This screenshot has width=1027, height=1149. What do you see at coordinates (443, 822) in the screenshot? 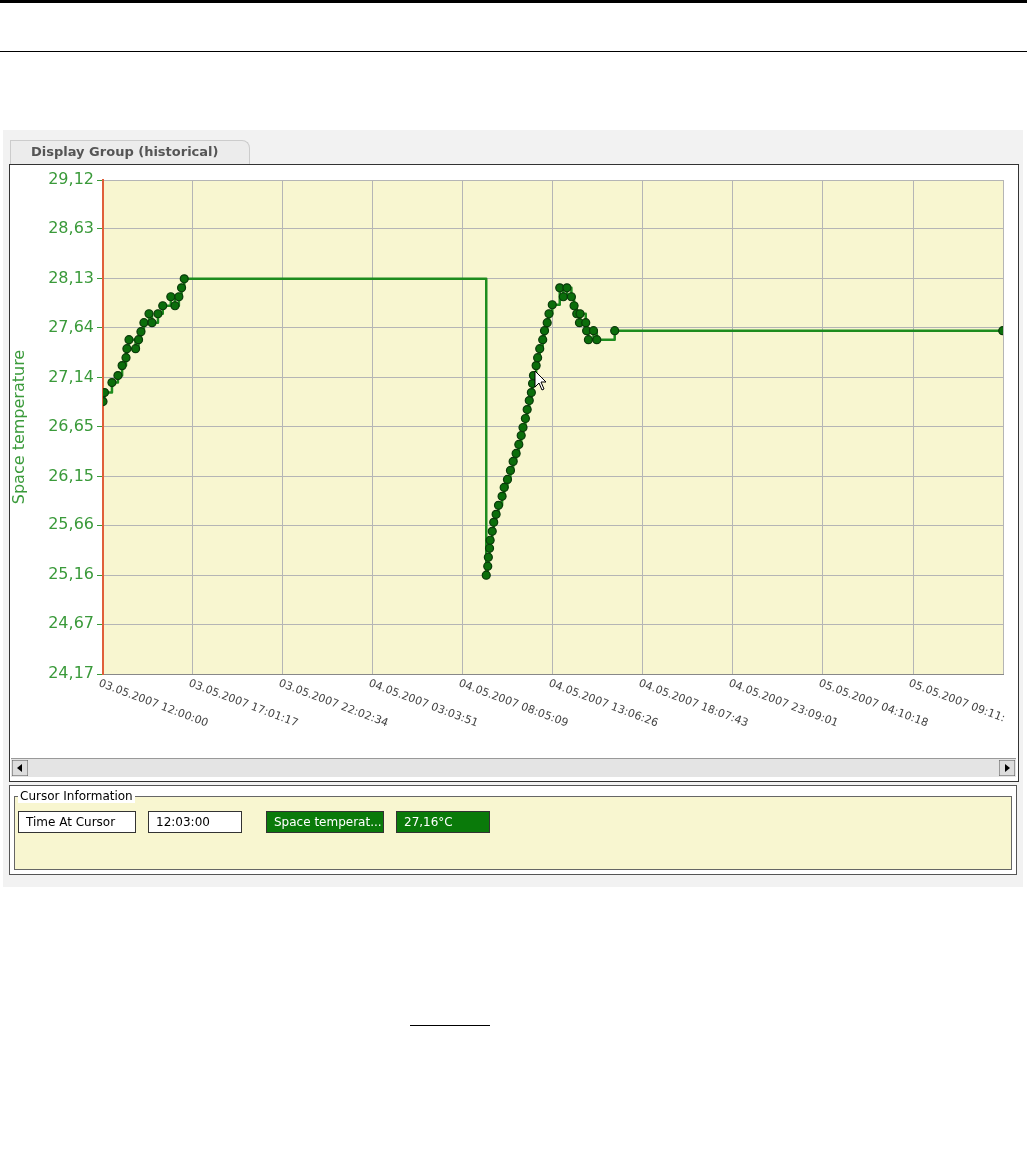
I see `text: 27,16°C` at bounding box center [443, 822].